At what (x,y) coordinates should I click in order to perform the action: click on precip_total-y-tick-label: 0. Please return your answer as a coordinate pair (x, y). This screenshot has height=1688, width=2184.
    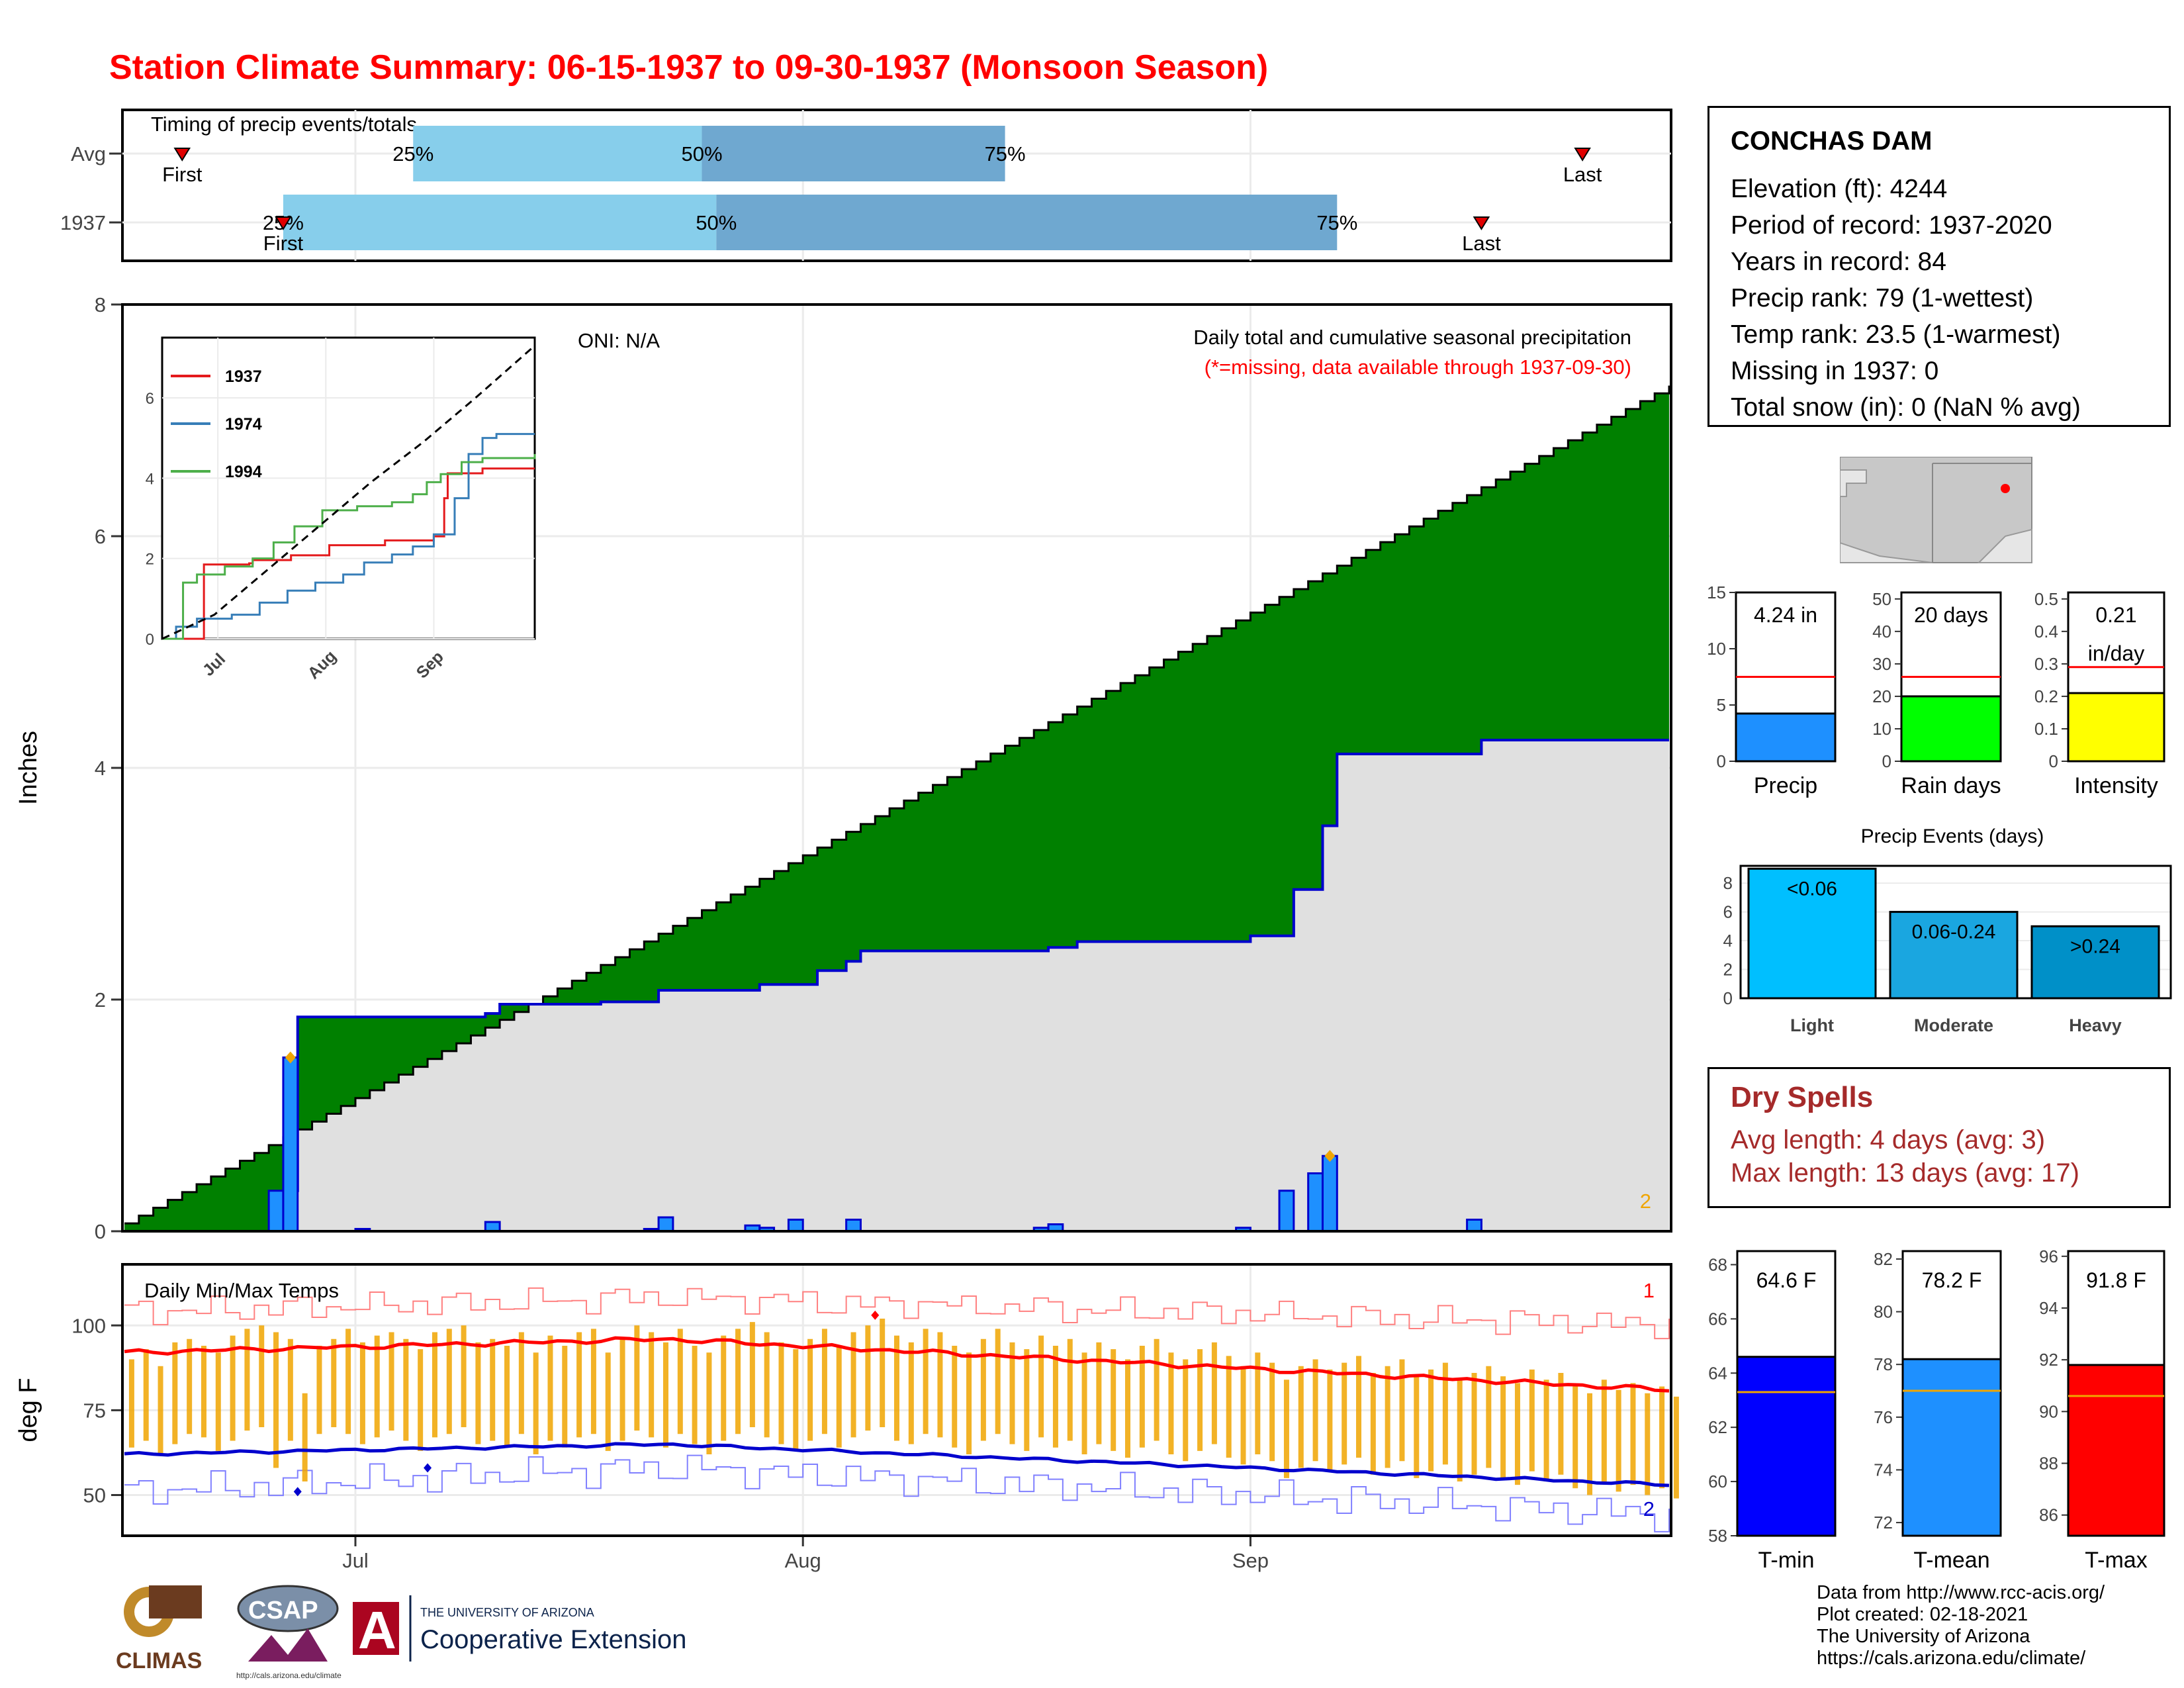
    Looking at the image, I should click on (1721, 761).